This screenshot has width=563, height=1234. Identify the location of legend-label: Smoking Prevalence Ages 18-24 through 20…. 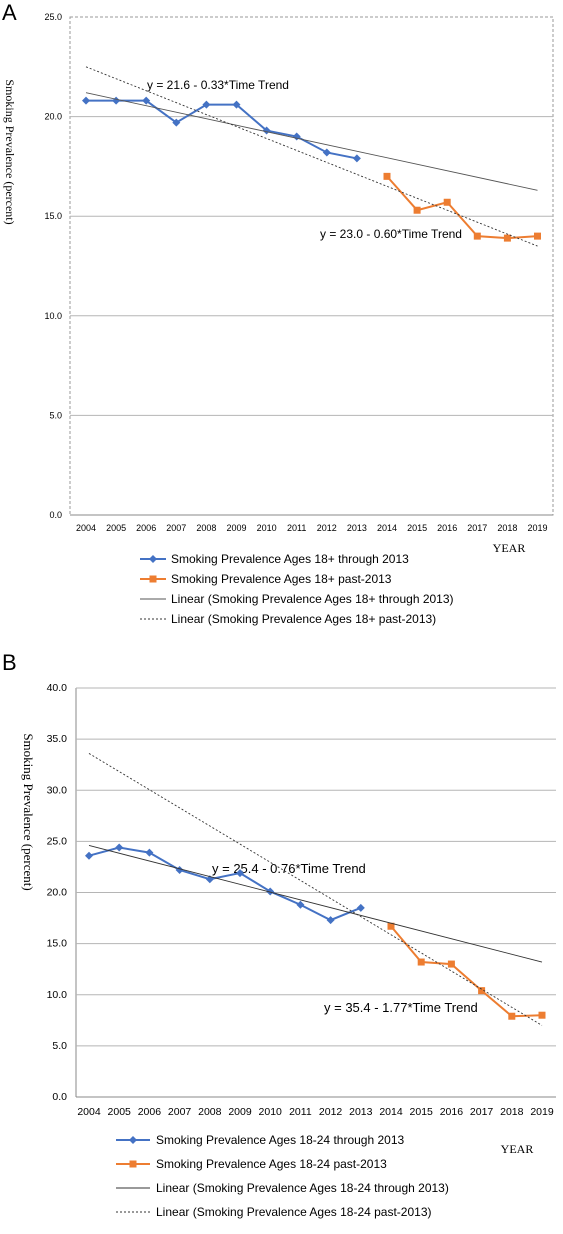
(280, 1140).